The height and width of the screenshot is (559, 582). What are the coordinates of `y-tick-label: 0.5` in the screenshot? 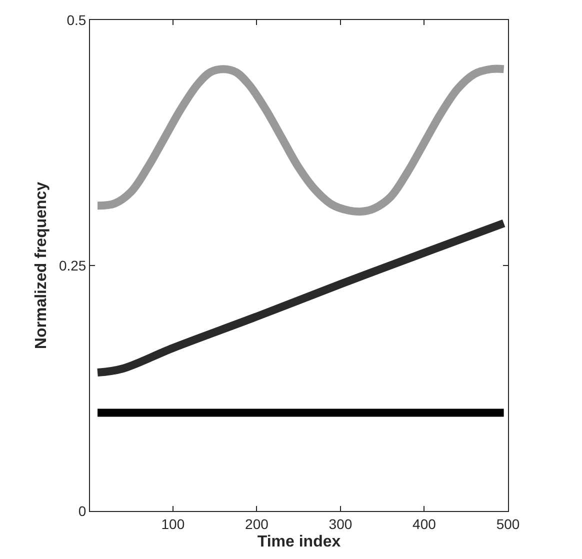 It's located at (76, 20).